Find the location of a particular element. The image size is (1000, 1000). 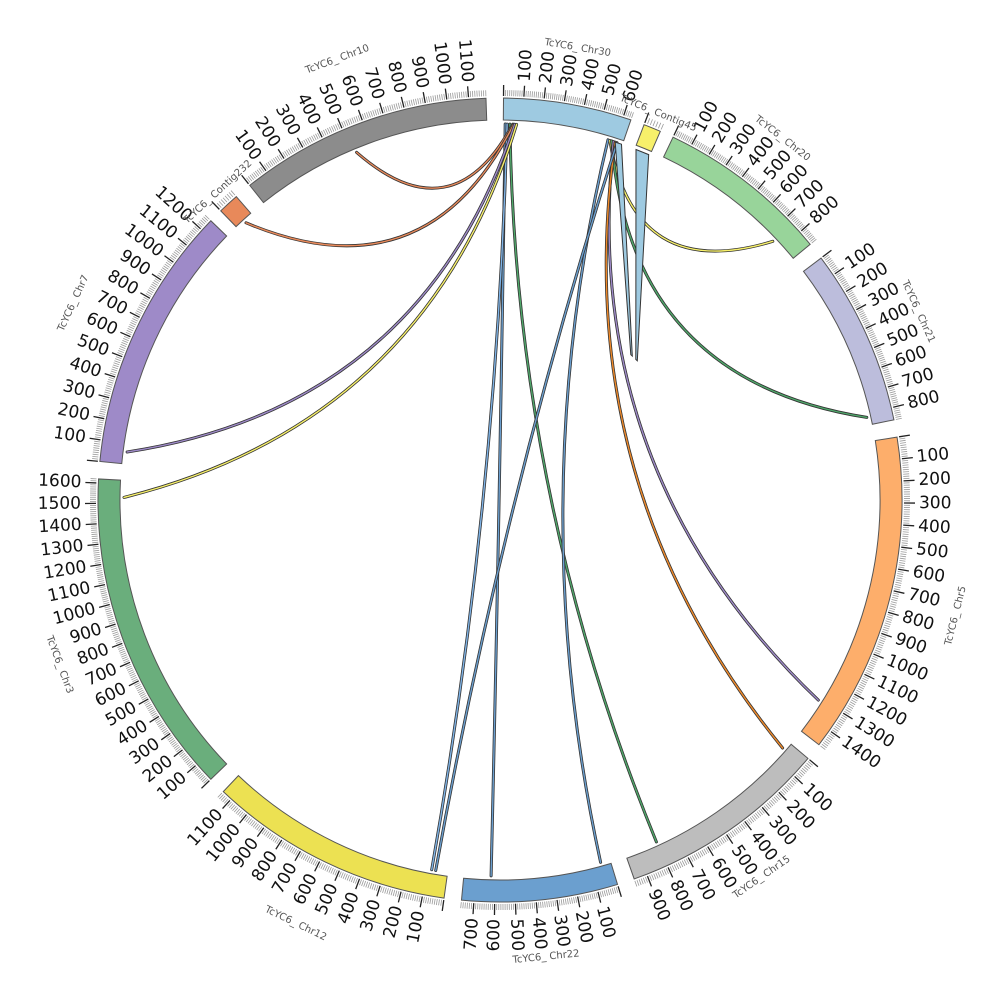

tick-label: 300 is located at coordinates (561, 930).